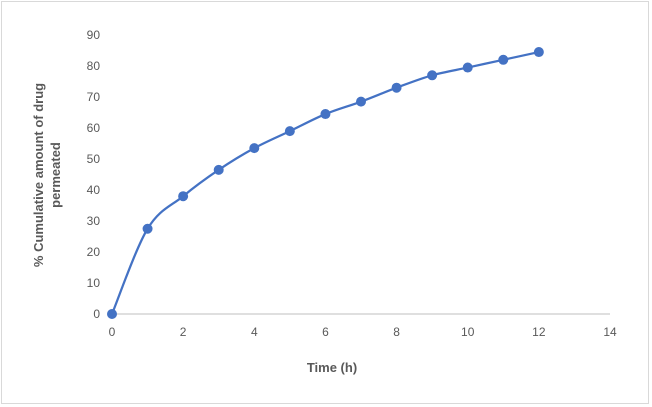 This screenshot has height=407, width=652. Describe the element at coordinates (94, 66) in the screenshot. I see `y-tick-label: 80` at that location.